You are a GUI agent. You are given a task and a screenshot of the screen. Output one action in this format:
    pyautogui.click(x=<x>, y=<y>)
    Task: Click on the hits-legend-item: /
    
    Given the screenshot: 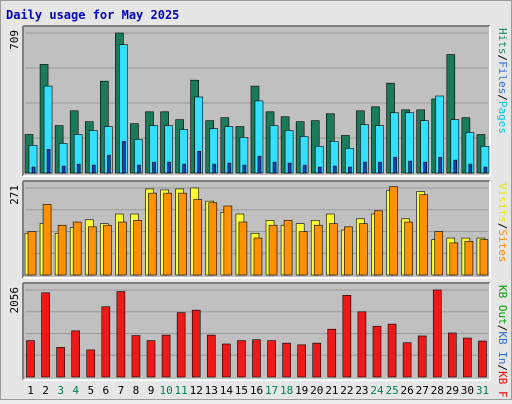 What is the action you would take?
    pyautogui.click(x=502, y=97)
    